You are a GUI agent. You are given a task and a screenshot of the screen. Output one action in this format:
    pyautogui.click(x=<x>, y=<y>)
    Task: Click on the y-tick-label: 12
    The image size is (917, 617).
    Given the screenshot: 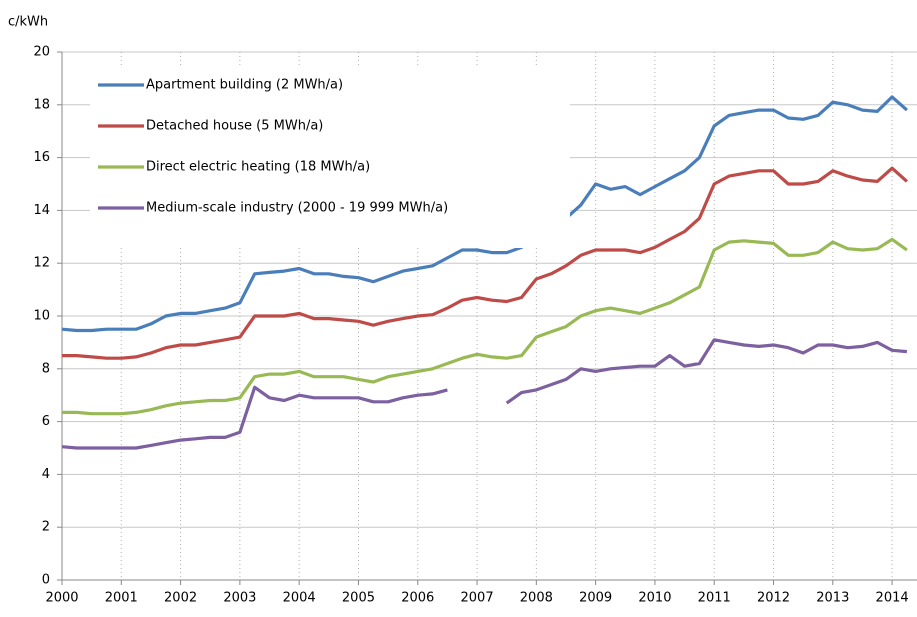 What is the action you would take?
    pyautogui.click(x=41, y=263)
    